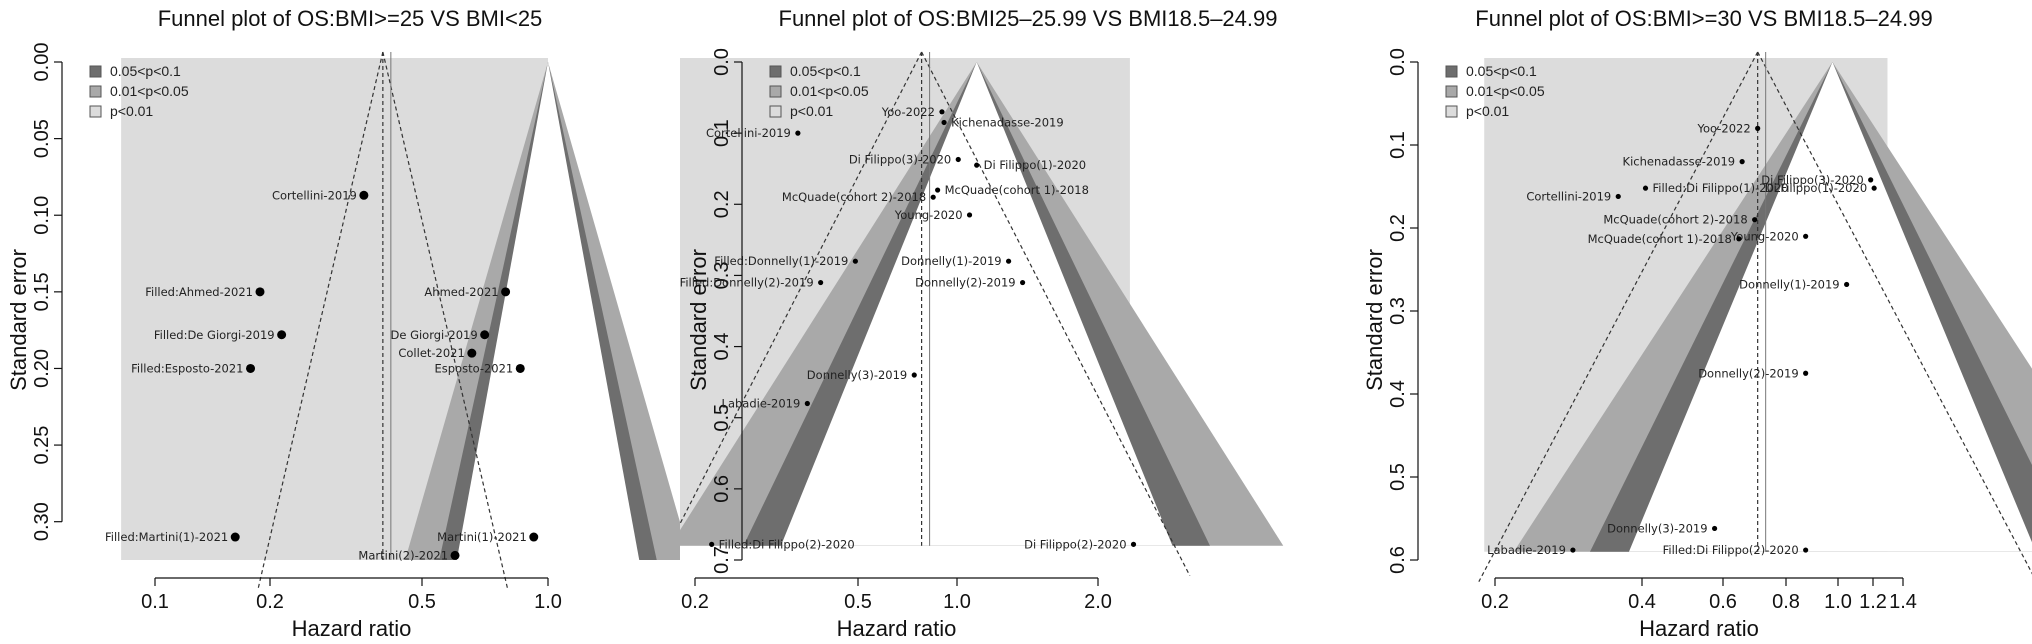  Describe the element at coordinates (42, 445) in the screenshot. I see `y-tick-label: 0.25` at that location.